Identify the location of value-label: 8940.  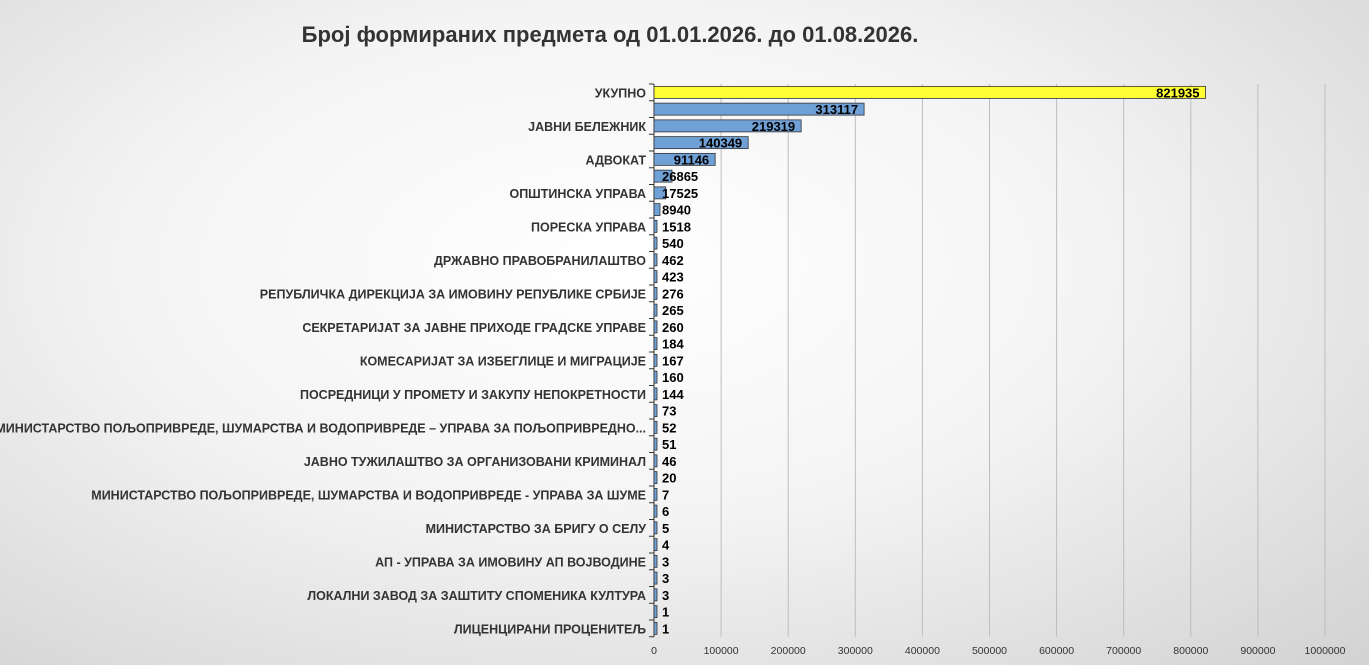
(676, 210).